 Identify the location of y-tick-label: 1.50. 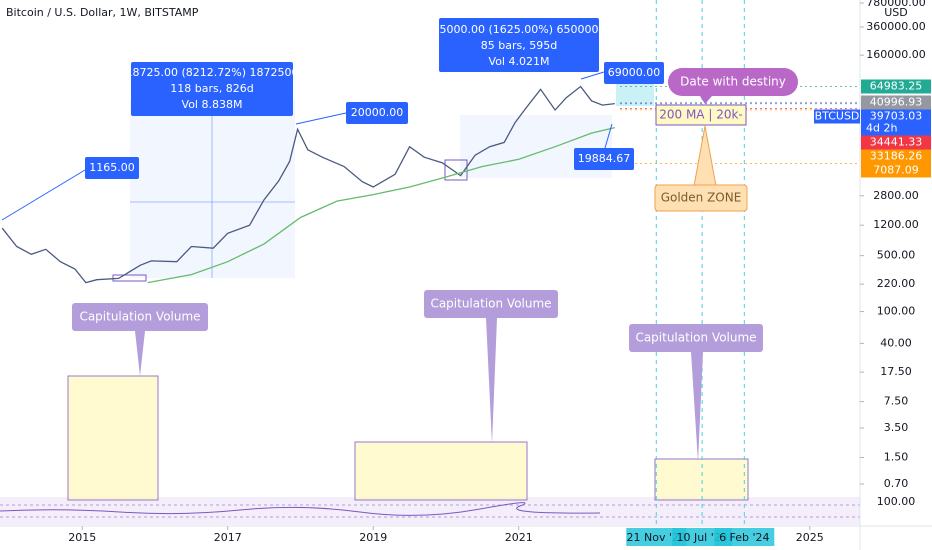
(896, 457).